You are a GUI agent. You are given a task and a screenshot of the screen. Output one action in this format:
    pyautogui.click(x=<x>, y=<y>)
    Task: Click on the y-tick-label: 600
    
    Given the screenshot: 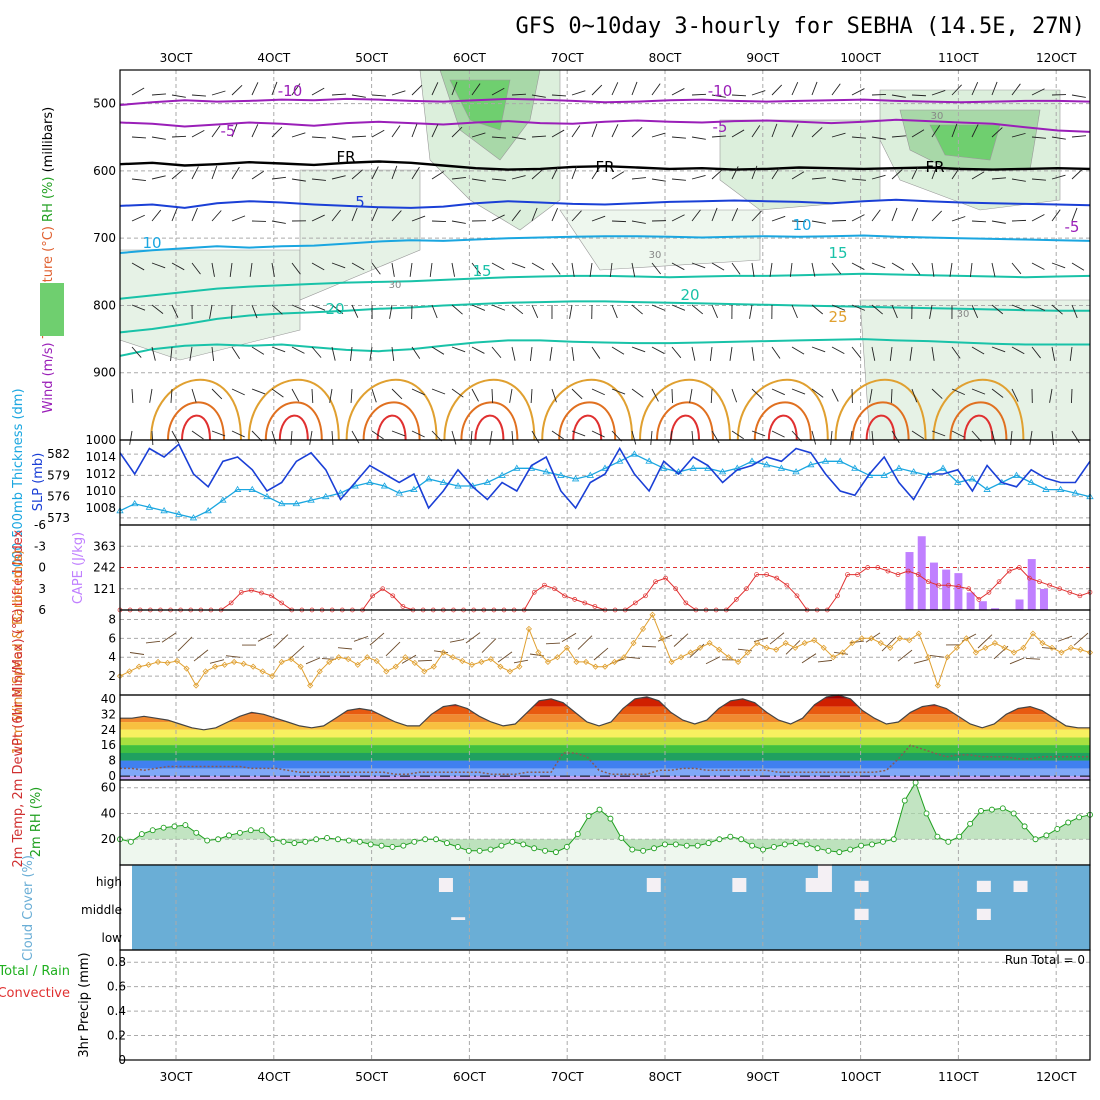 What is the action you would take?
    pyautogui.click(x=104, y=171)
    